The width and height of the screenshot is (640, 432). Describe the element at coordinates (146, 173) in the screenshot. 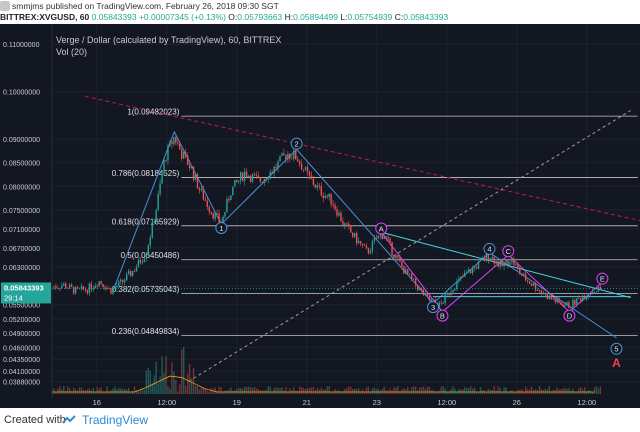

I see `fib-level-label: 0.786(0.08184525)` at that location.